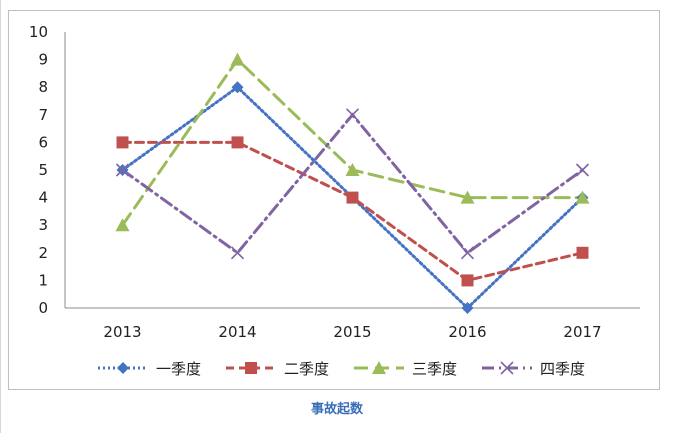  Describe the element at coordinates (467, 332) in the screenshot. I see `x-tick-label: 2016` at that location.